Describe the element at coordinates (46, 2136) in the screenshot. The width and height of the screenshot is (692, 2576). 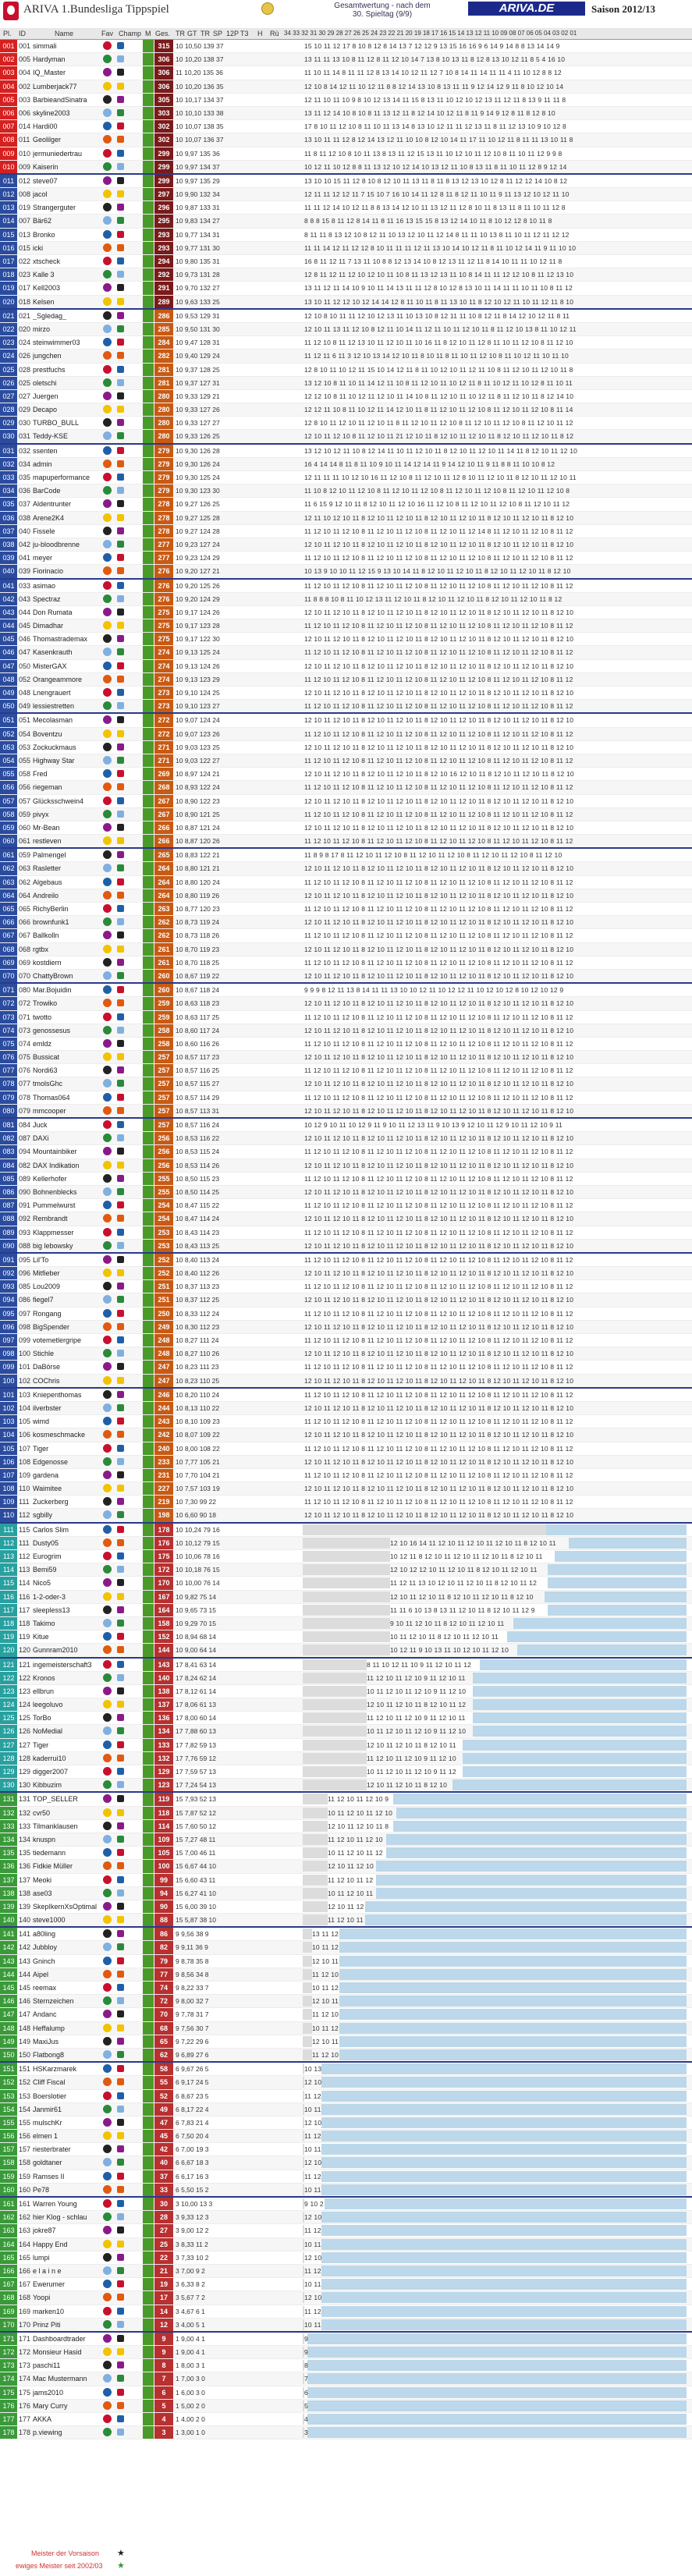
I see `player-name-link: elmen 1` at that location.